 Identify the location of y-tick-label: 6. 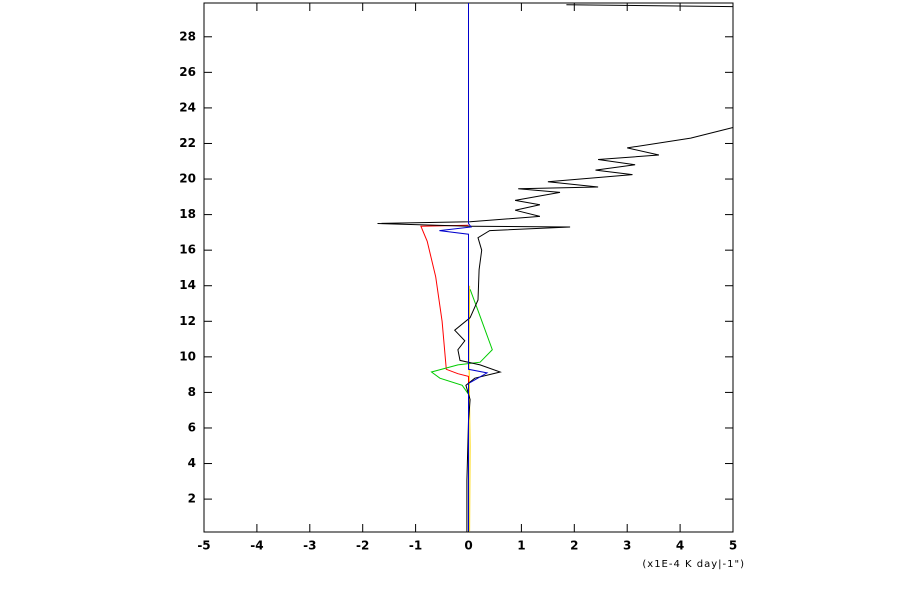
(192, 427).